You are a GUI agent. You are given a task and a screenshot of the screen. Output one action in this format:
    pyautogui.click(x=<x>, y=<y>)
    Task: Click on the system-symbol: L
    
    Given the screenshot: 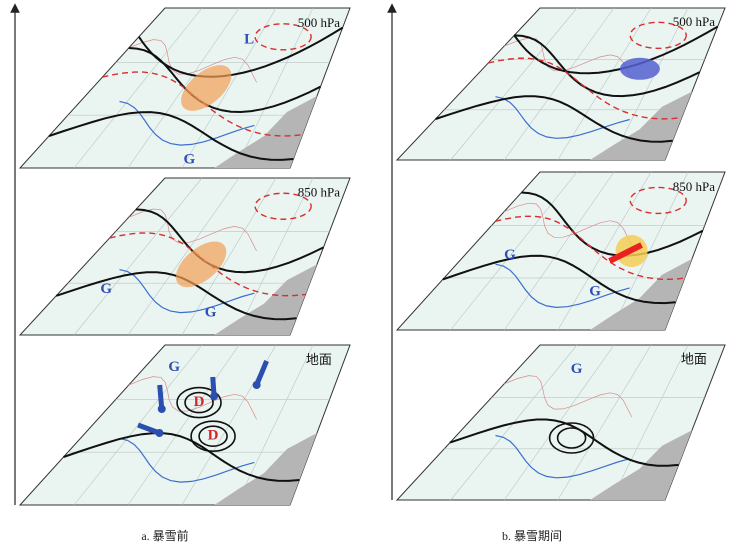 What is the action you would take?
    pyautogui.click(x=249, y=39)
    